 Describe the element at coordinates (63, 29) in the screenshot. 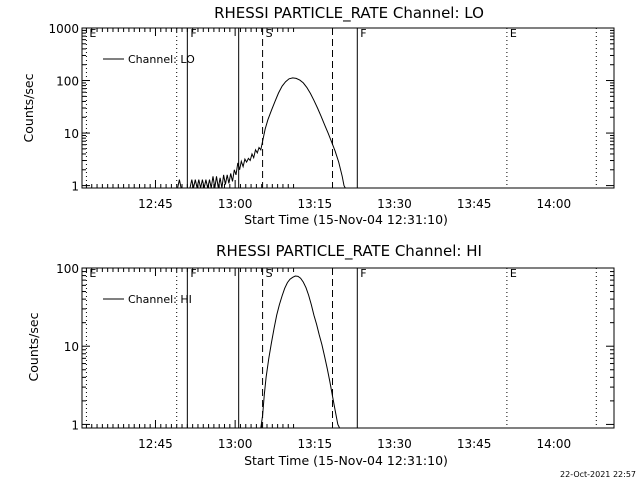

I see `y-tick-label-lo: 1000` at that location.